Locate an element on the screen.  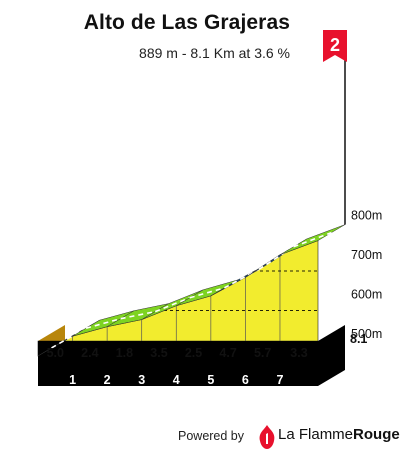
km-band is located at coordinates (178, 363).